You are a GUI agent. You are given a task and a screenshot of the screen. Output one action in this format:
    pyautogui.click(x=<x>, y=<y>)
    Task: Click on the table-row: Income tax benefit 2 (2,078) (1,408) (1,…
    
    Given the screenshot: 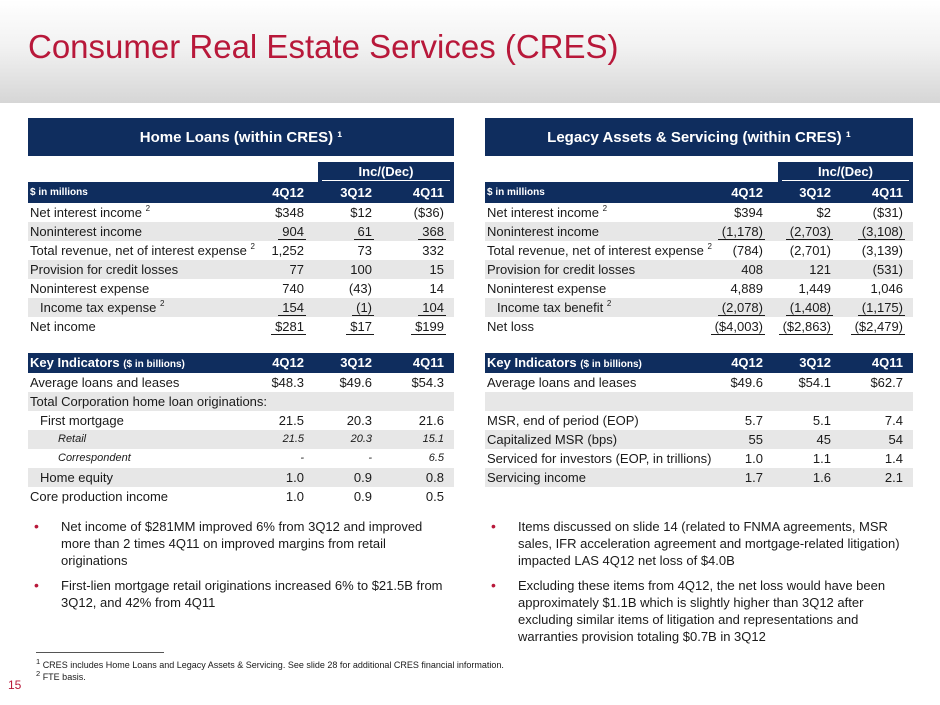 What is the action you would take?
    pyautogui.click(x=699, y=307)
    